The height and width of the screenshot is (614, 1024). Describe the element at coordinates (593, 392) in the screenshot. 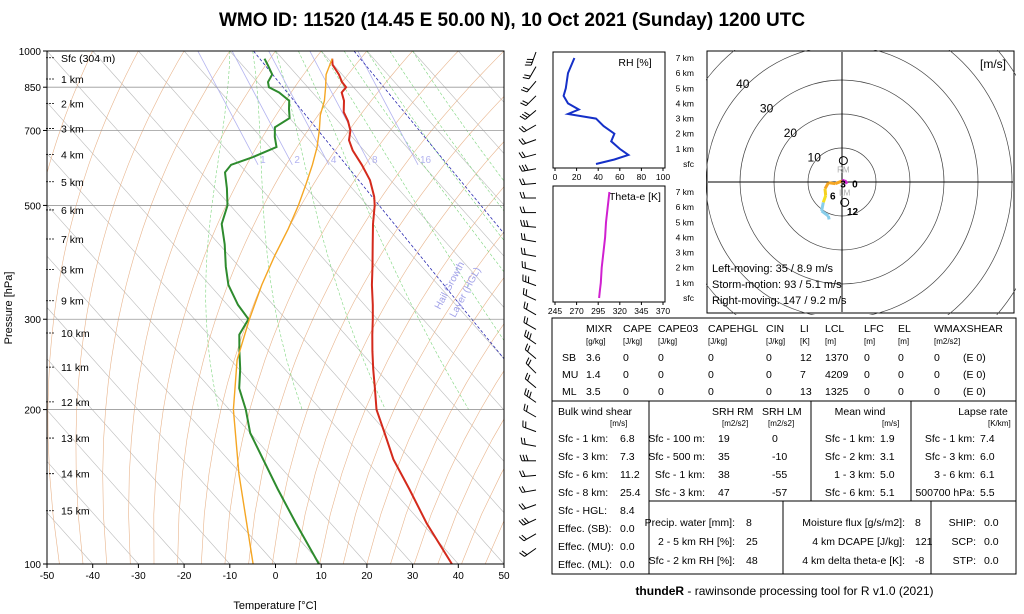

I see `params-value: 3.5` at that location.